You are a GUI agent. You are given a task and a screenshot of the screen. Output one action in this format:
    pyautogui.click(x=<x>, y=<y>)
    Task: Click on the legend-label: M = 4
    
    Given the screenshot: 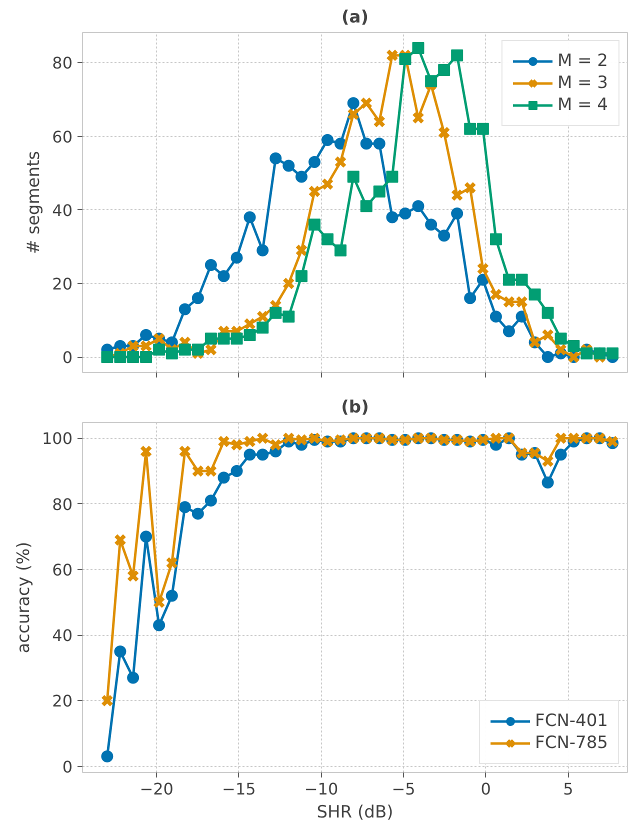 What is the action you would take?
    pyautogui.click(x=582, y=105)
    